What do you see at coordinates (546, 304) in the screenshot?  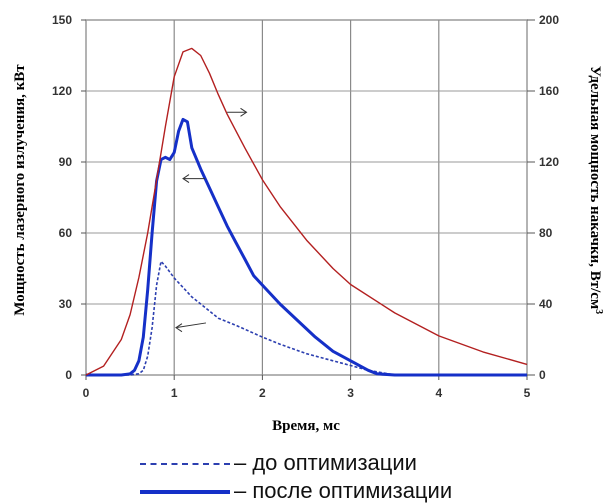 I see `y-right-tick-label: 40` at bounding box center [546, 304].